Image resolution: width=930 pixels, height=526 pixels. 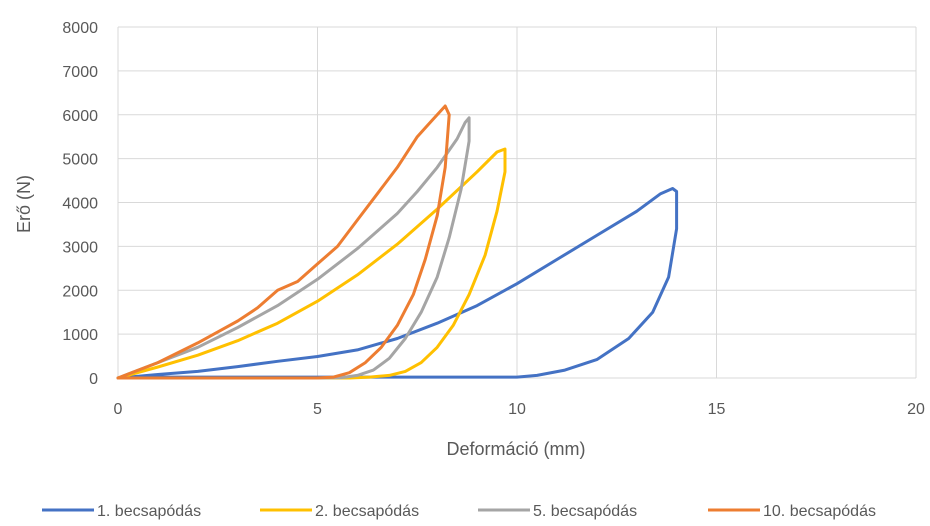 I want to click on y-tick-label: 8000, so click(x=80, y=28).